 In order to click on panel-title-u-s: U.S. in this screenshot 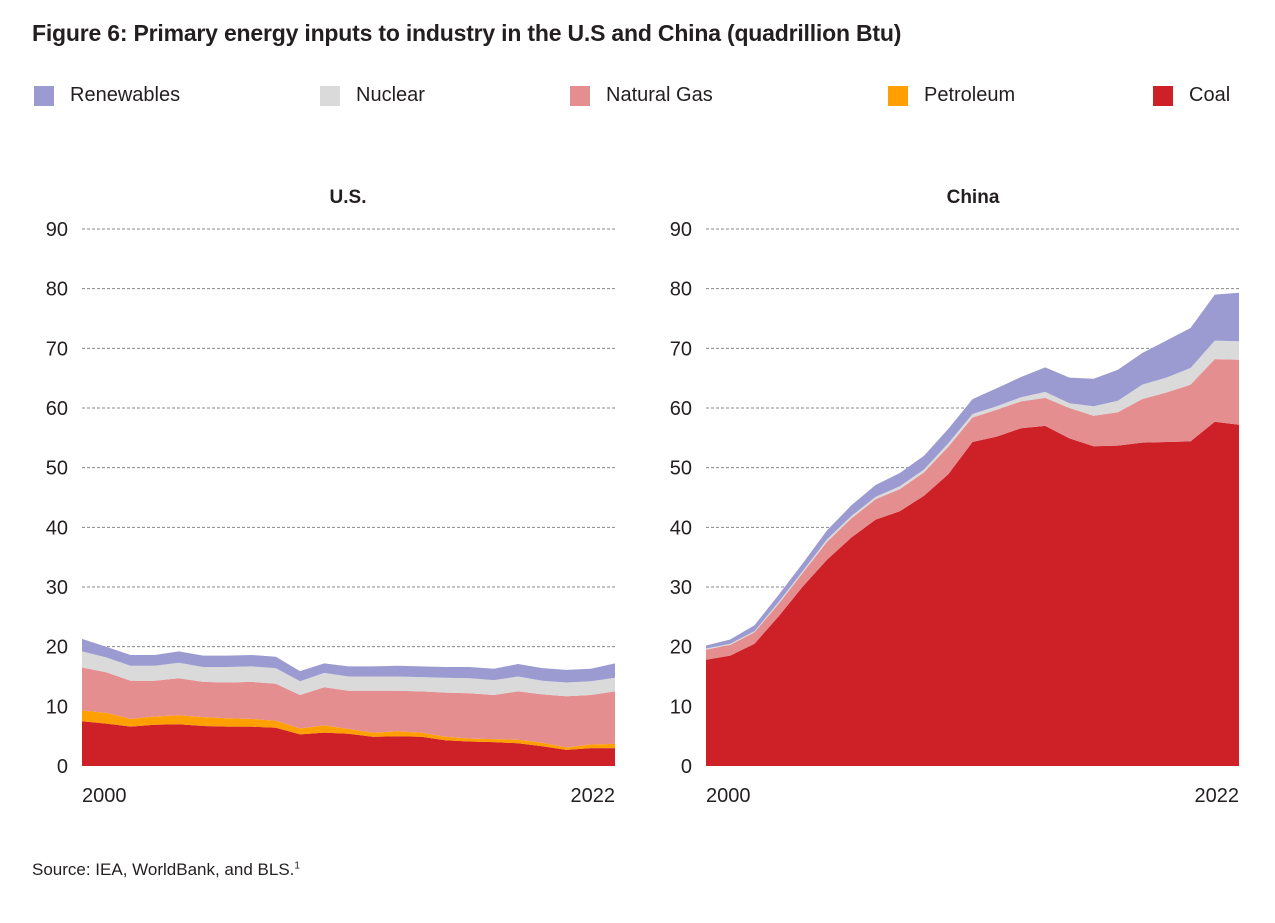, I will do `click(348, 197)`.